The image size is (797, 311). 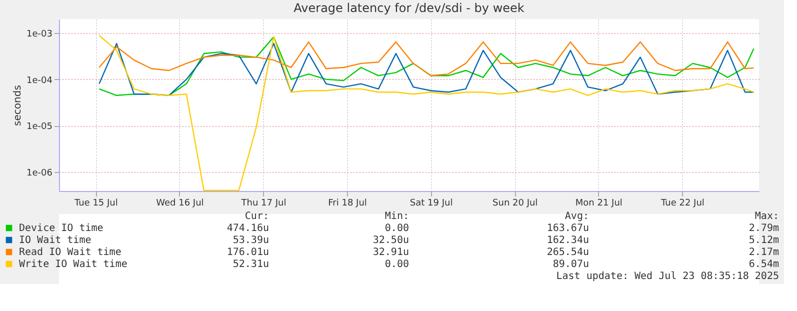 What do you see at coordinates (256, 216) in the screenshot?
I see `text: Cur:` at bounding box center [256, 216].